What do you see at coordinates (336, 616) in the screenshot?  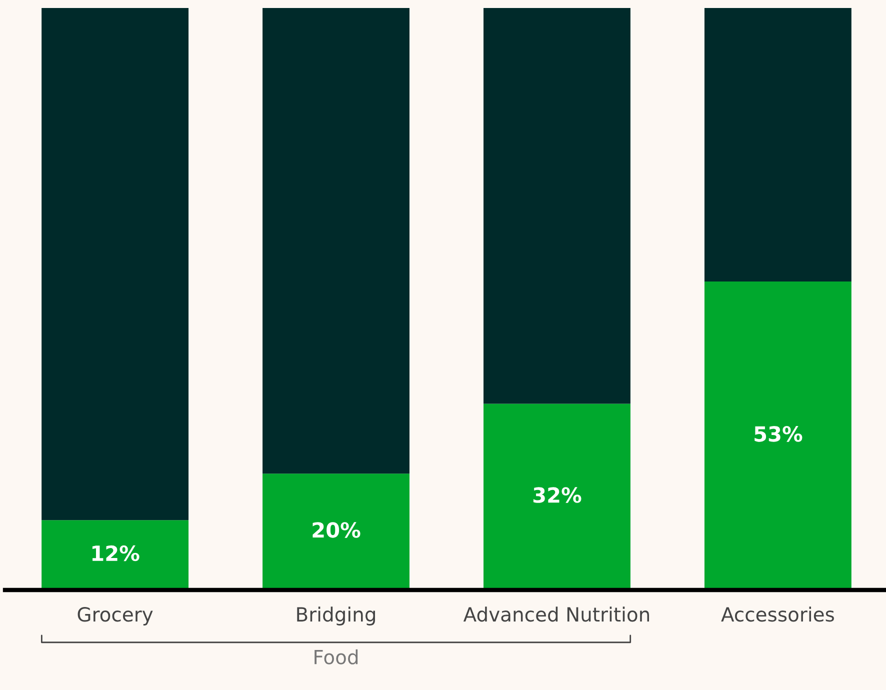 I see `x-tick-label: Bridging` at bounding box center [336, 616].